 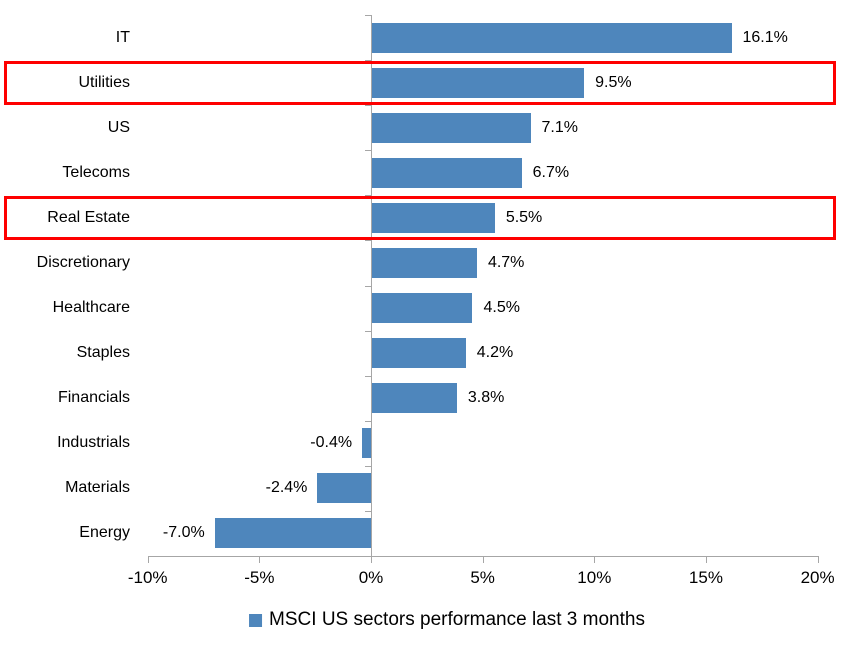 I want to click on category-label: Utilities, so click(x=104, y=82).